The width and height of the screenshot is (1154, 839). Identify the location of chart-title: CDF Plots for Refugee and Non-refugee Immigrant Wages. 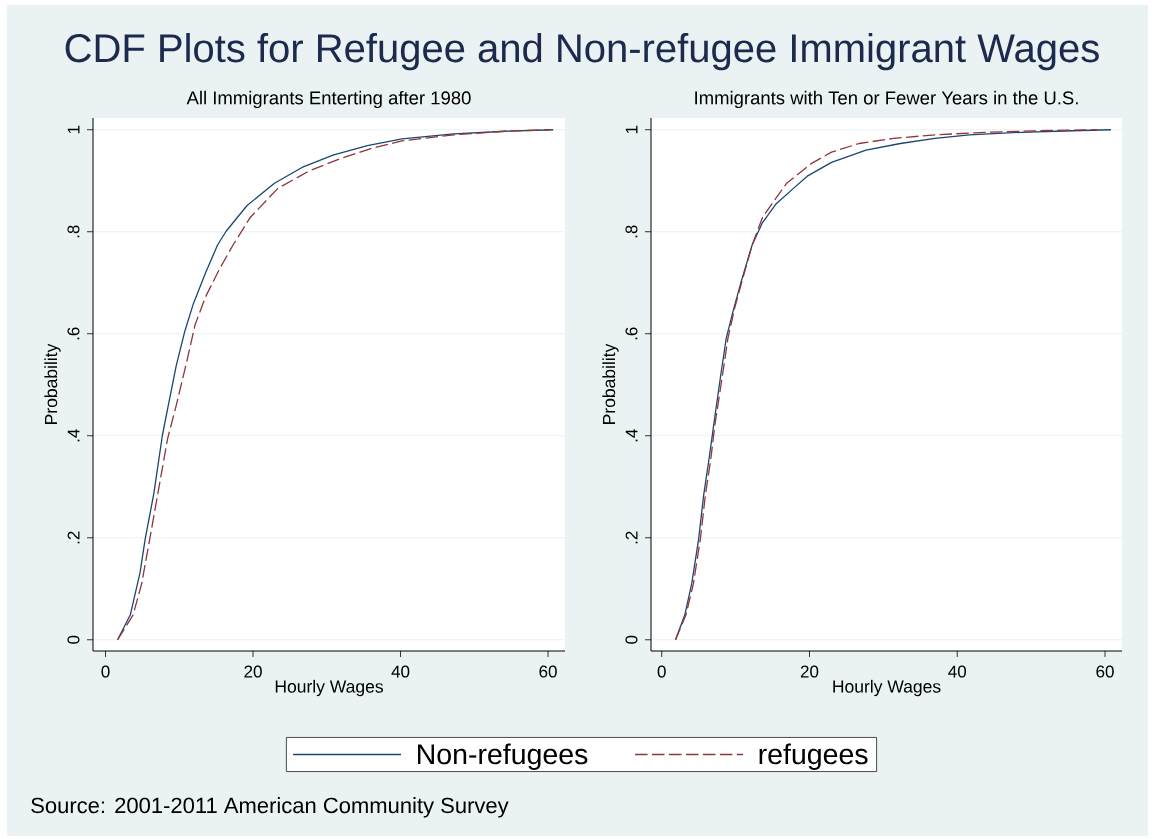
(582, 52).